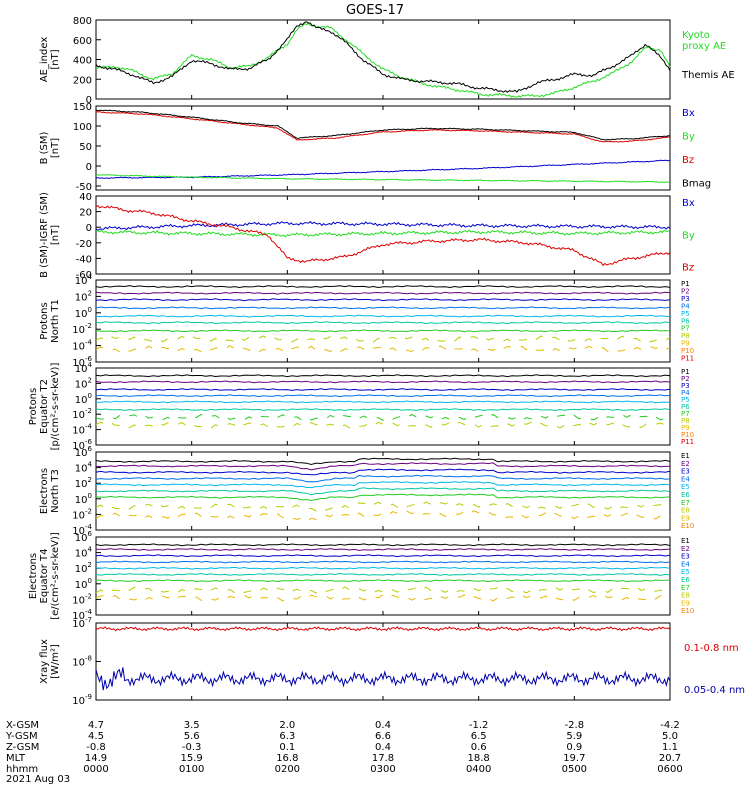  I want to click on y-axis-label-line: North T1, so click(55, 321).